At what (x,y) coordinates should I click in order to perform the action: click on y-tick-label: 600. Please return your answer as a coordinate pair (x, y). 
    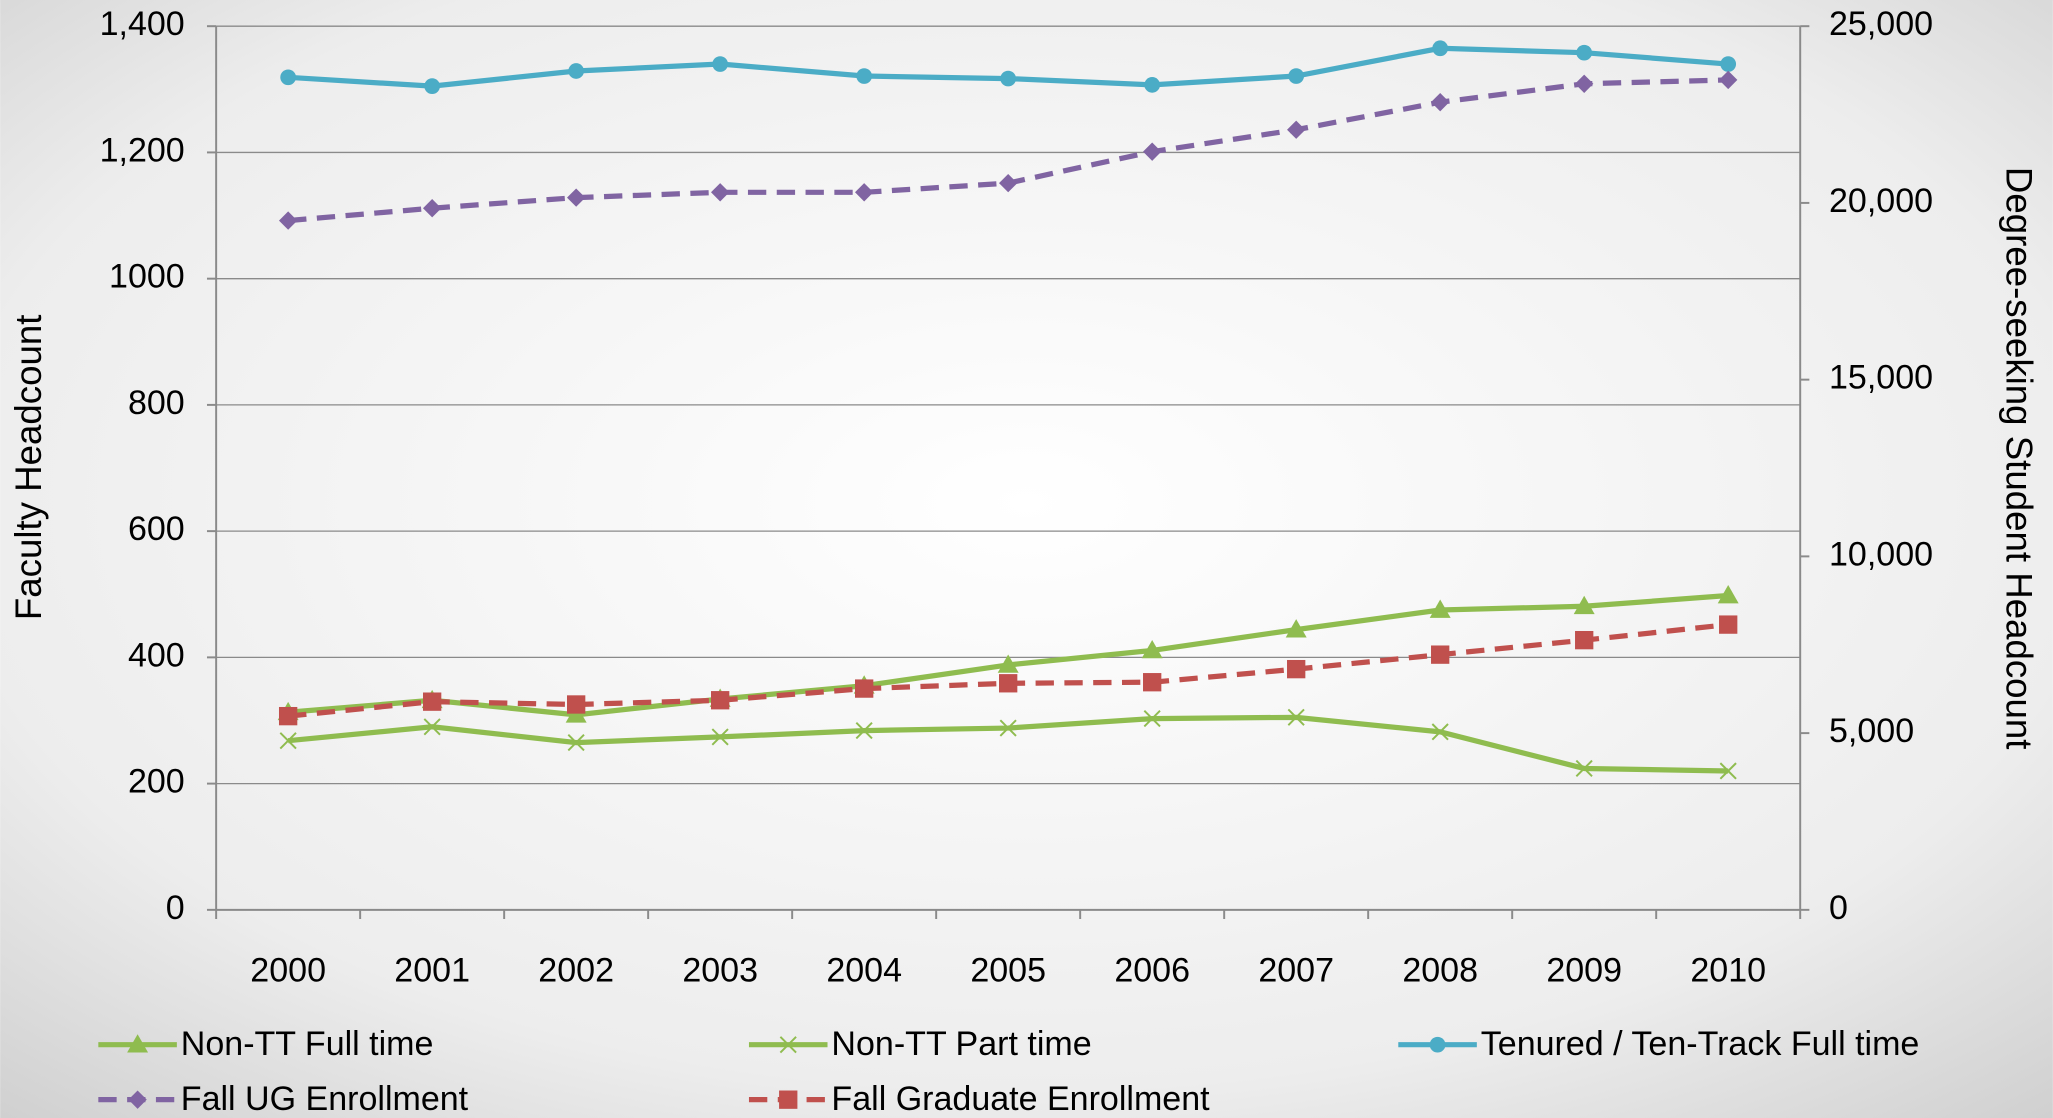
    Looking at the image, I should click on (156, 529).